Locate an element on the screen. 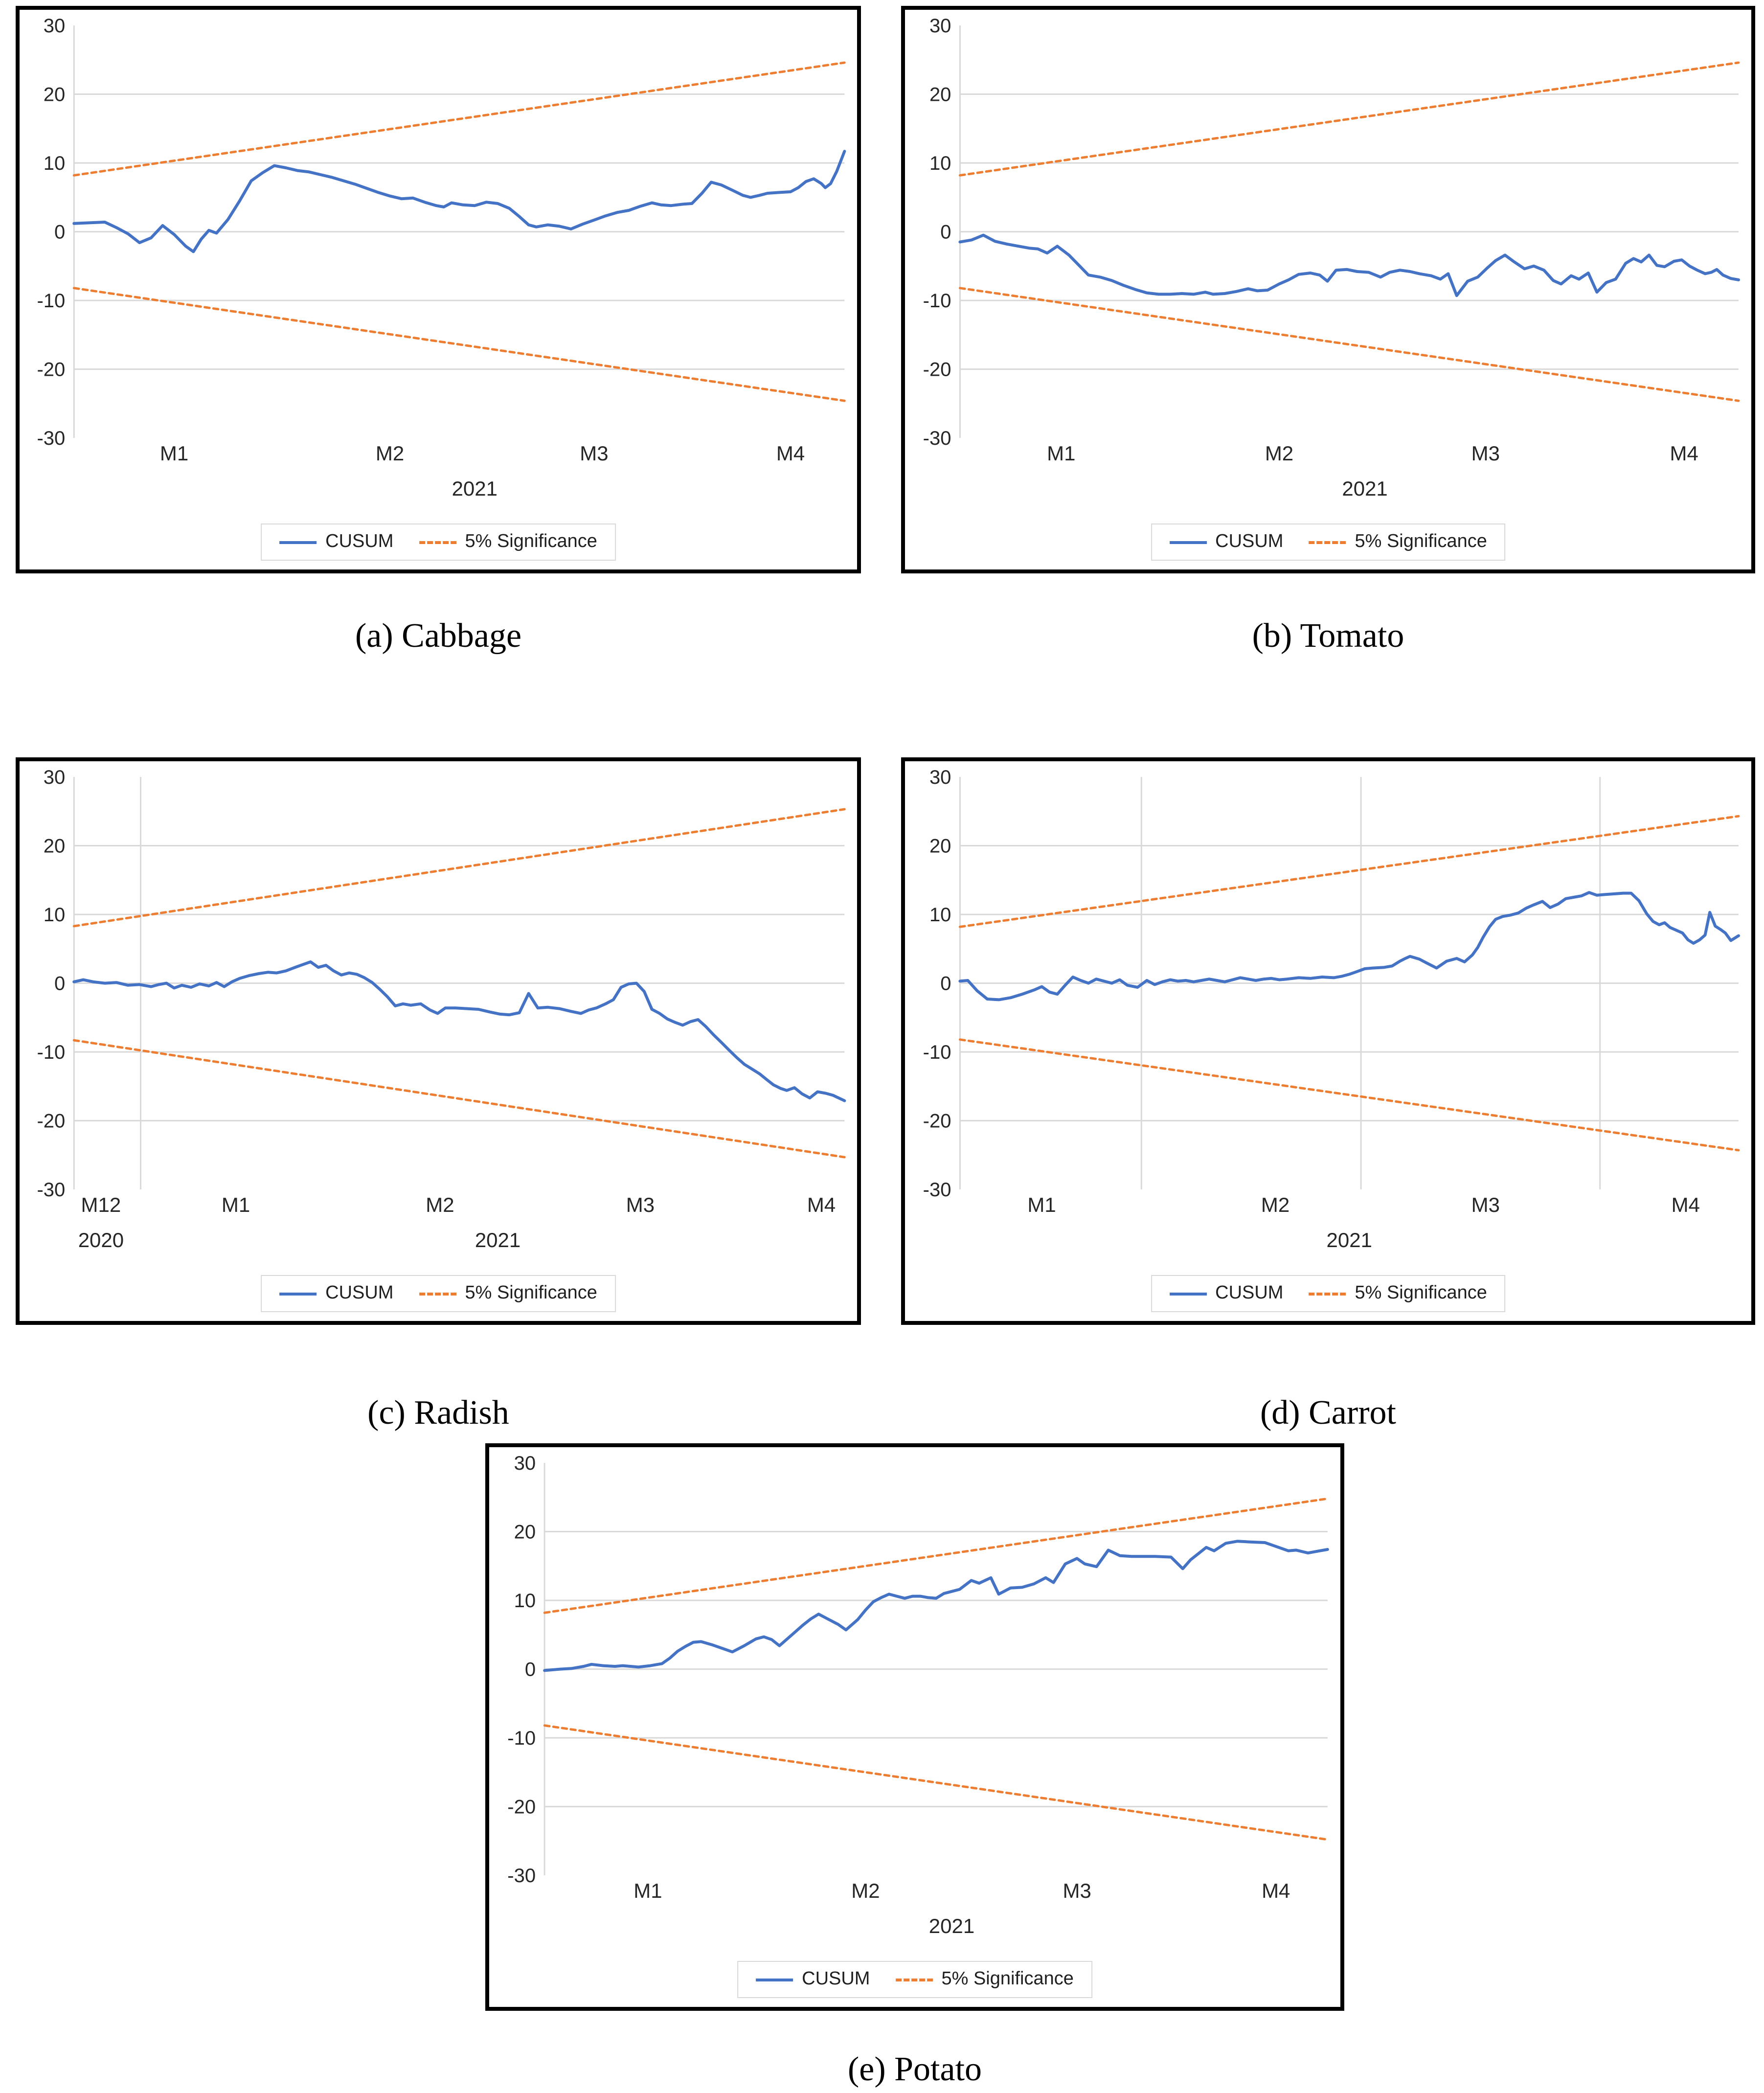 This screenshot has height=2093, width=1764. cabbage-chart-canvas: 30 20 10 0 -10 -20 -30 M1 M2 M3 M4 2021 is located at coordinates (442, 257).